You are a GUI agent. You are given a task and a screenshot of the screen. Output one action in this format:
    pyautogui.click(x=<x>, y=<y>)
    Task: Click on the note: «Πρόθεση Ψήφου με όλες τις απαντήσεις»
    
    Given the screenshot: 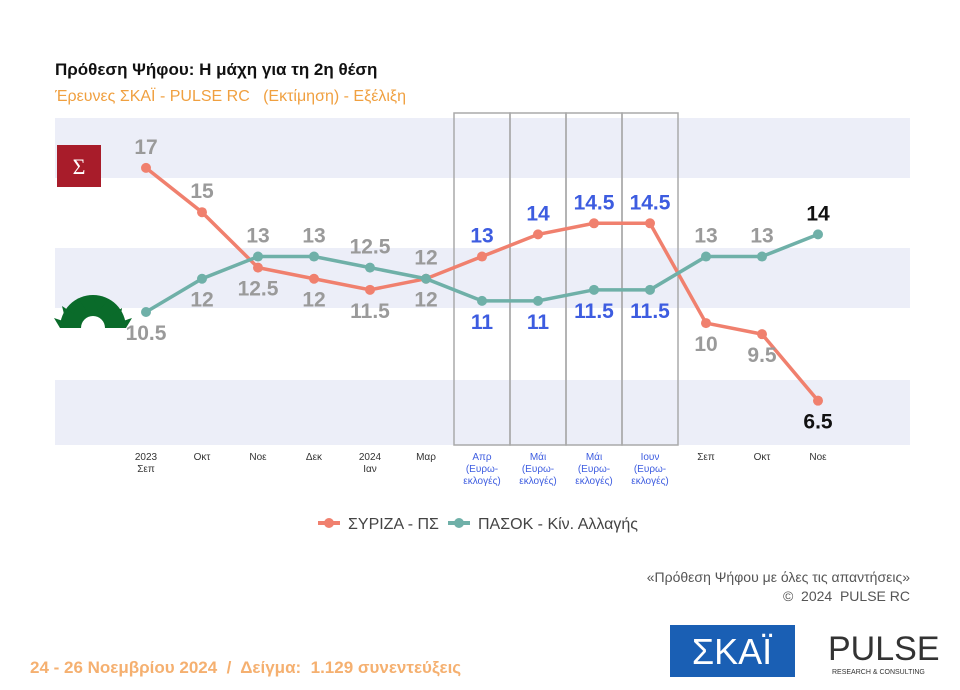 What is the action you would take?
    pyautogui.click(x=778, y=577)
    